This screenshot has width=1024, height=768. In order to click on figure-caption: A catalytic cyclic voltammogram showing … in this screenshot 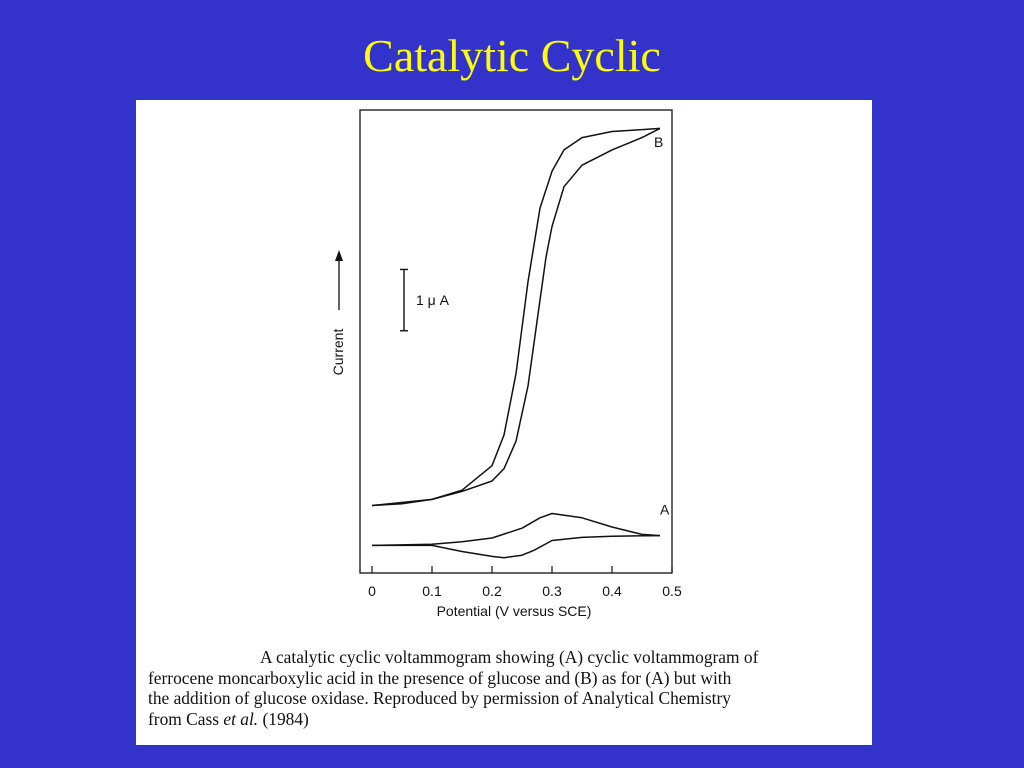, I will do `click(504, 688)`.